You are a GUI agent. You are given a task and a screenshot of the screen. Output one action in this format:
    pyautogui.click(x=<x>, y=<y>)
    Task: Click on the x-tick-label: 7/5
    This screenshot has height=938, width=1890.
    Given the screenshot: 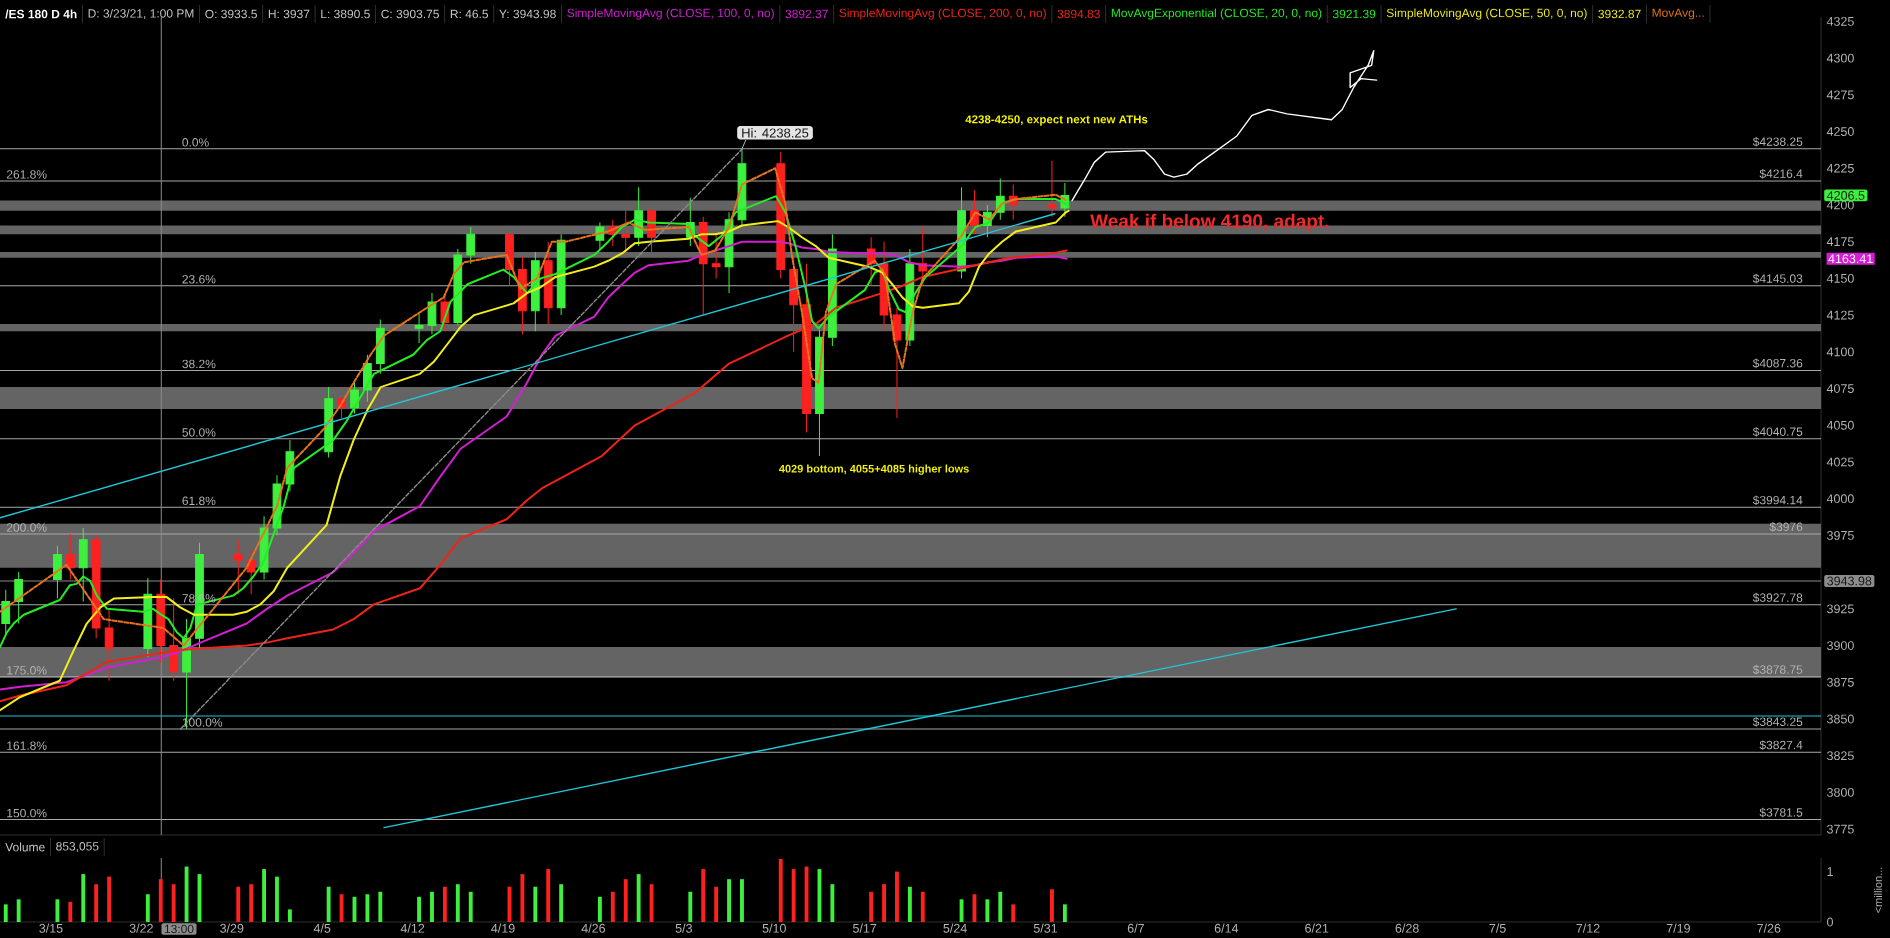 What is the action you would take?
    pyautogui.click(x=1497, y=928)
    